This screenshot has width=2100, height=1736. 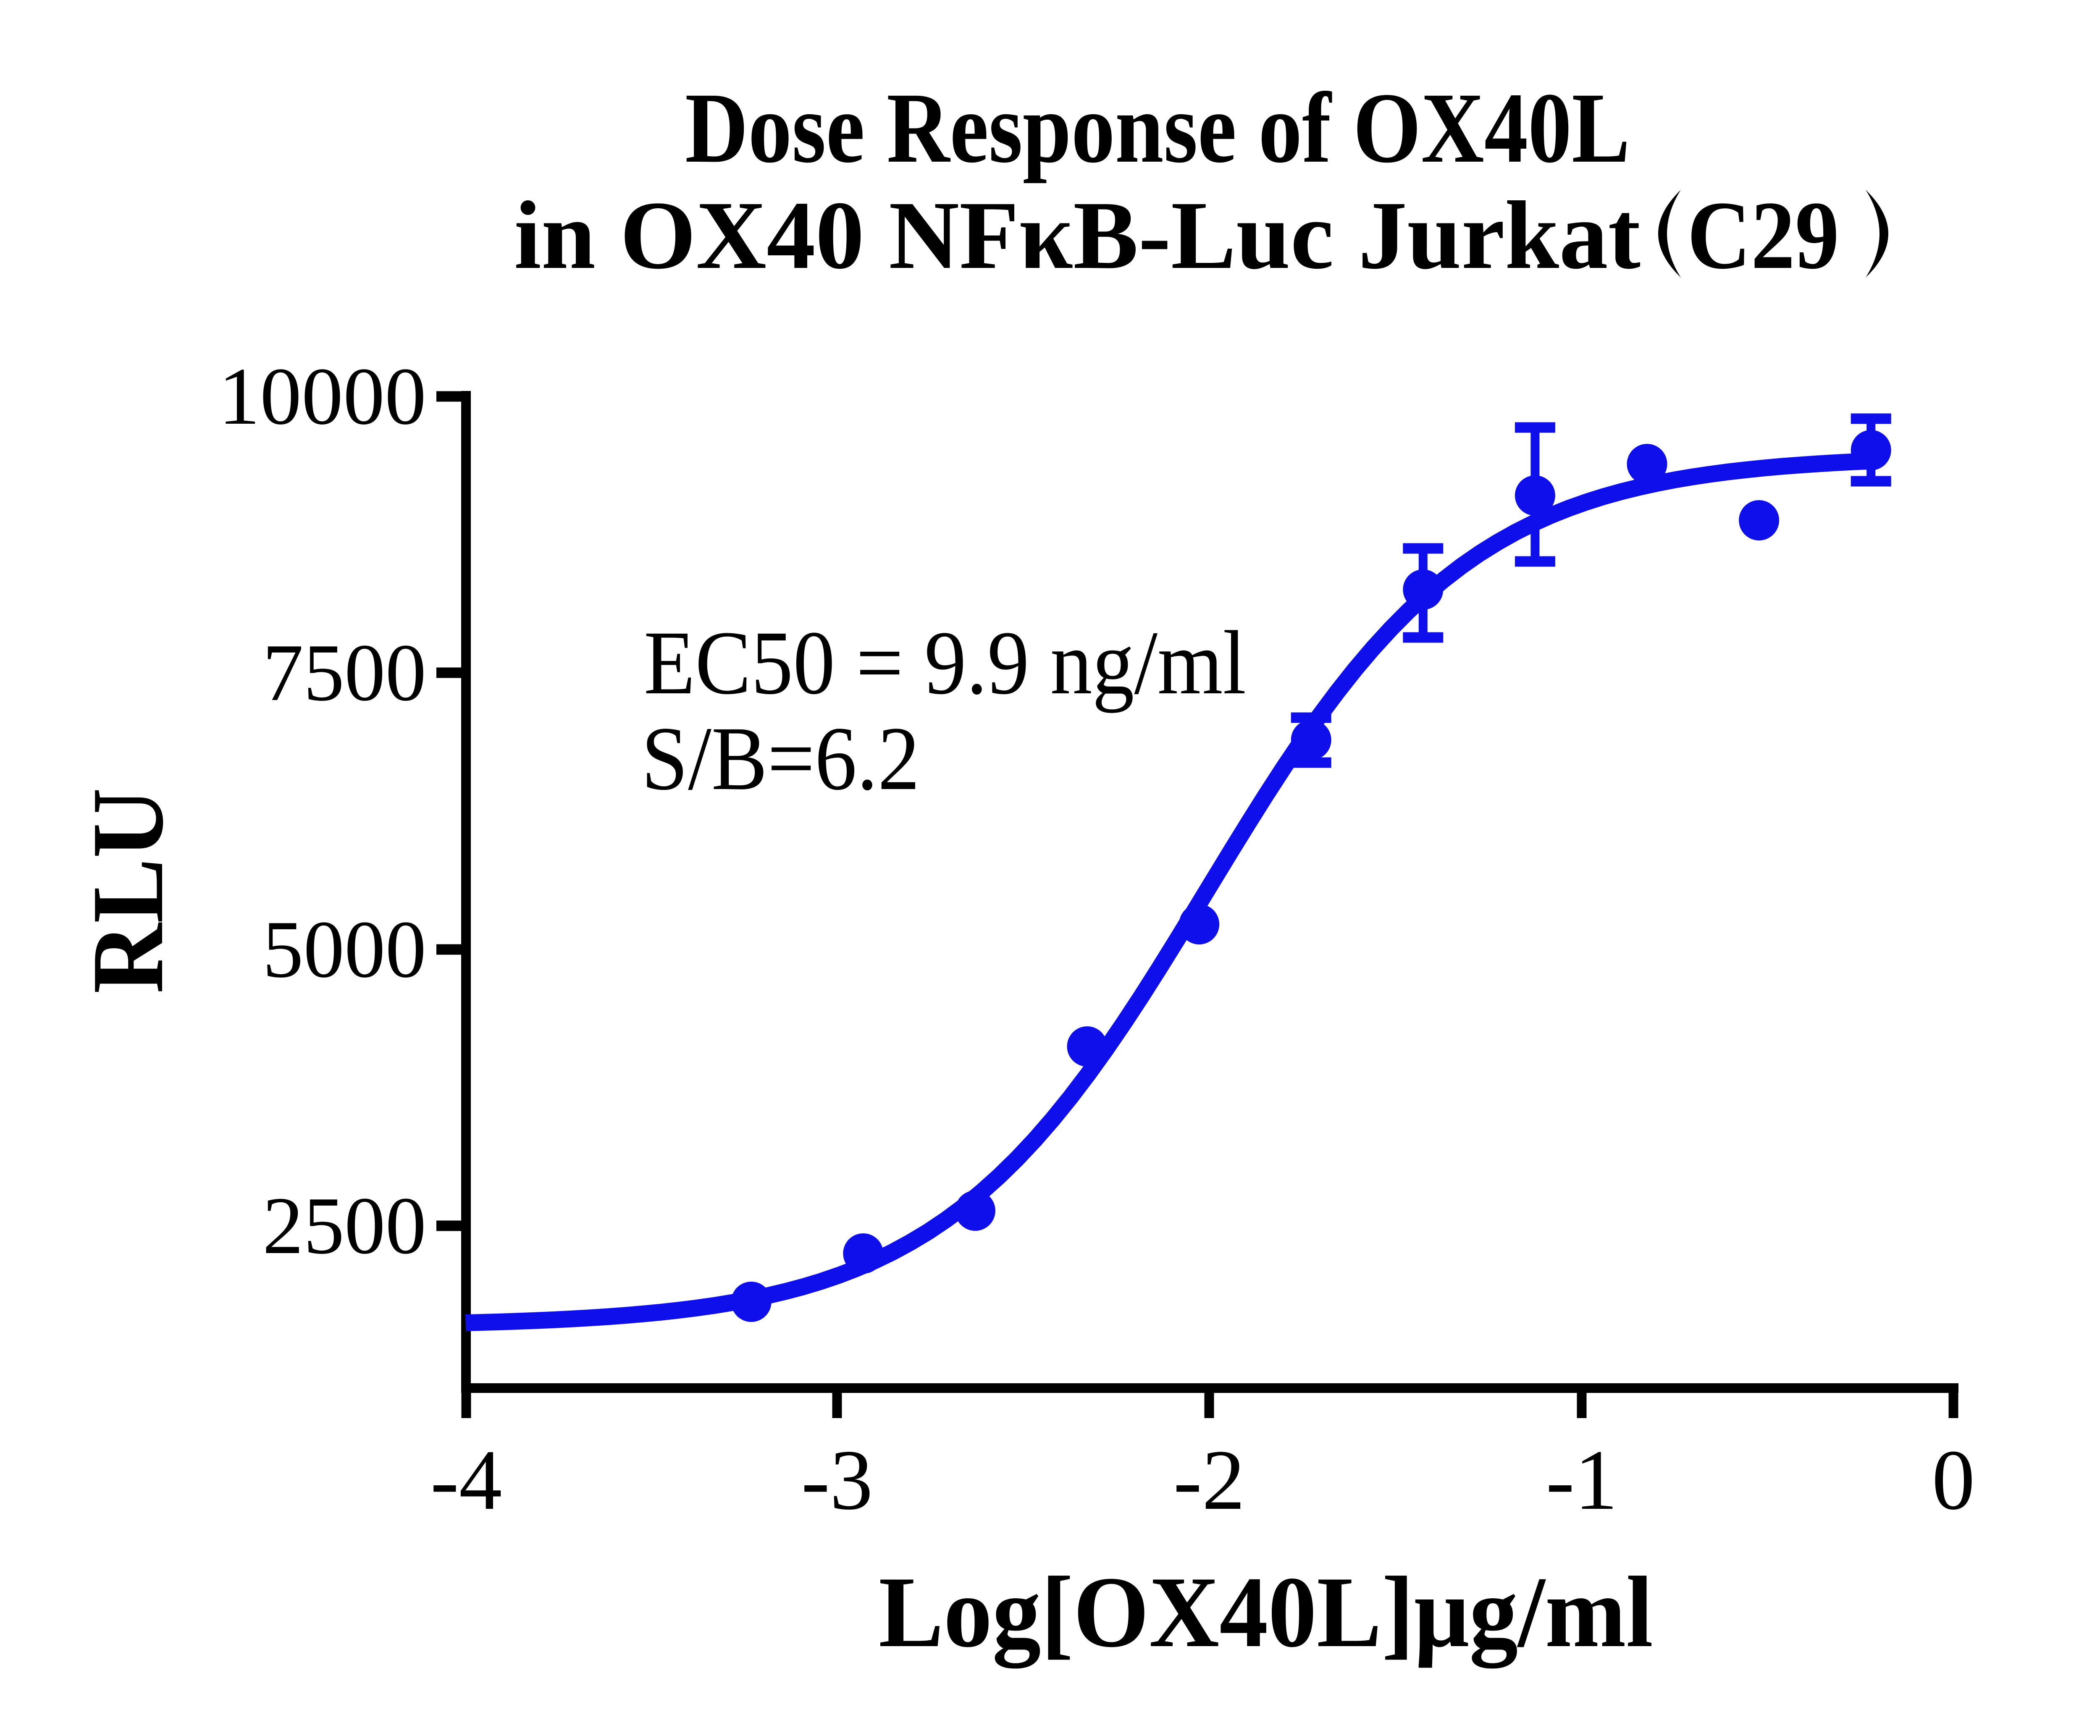 I want to click on svg-text: 5000, so click(x=344, y=949).